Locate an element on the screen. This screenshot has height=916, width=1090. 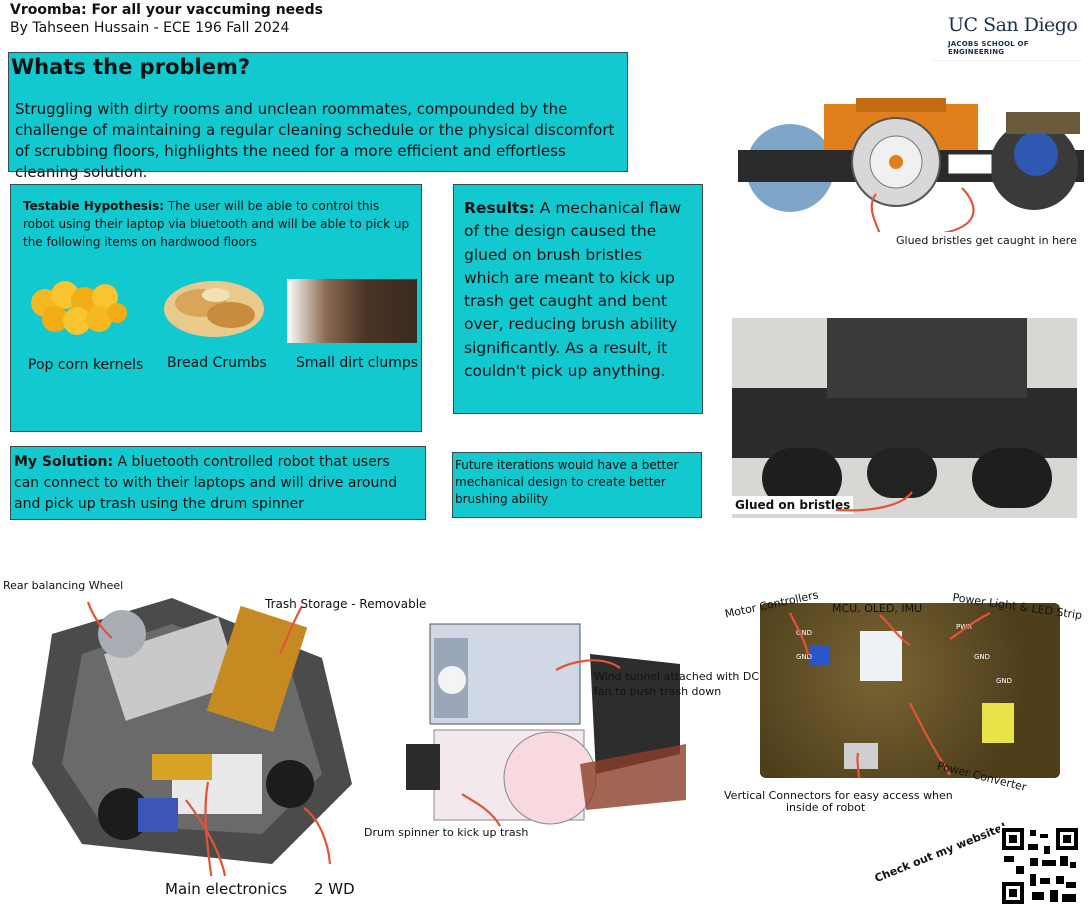
bristles-photo: Glued on bristles is located at coordinates (904, 418).